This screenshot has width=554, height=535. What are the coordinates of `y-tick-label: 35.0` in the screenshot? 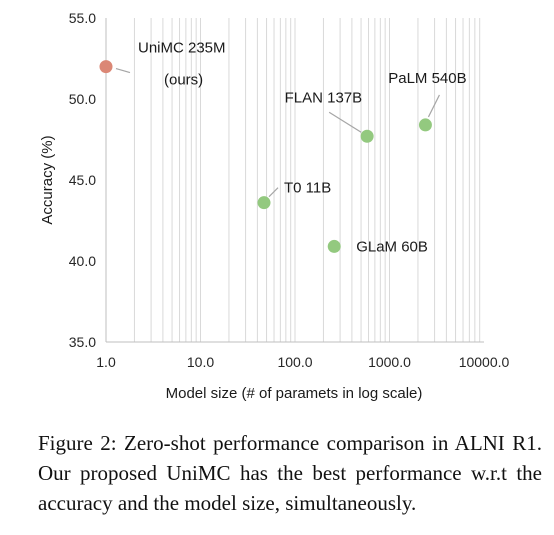 It's located at (82, 342).